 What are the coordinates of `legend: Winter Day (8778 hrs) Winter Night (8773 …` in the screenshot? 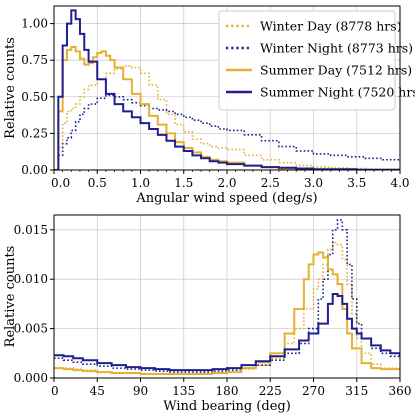 It's located at (316, 60).